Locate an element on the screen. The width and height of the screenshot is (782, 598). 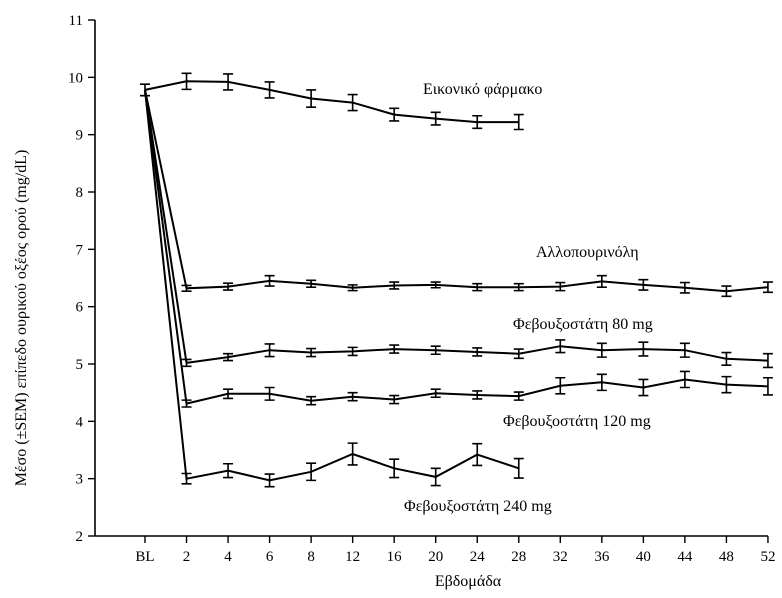
x-tick-label: 24 is located at coordinates (478, 557).